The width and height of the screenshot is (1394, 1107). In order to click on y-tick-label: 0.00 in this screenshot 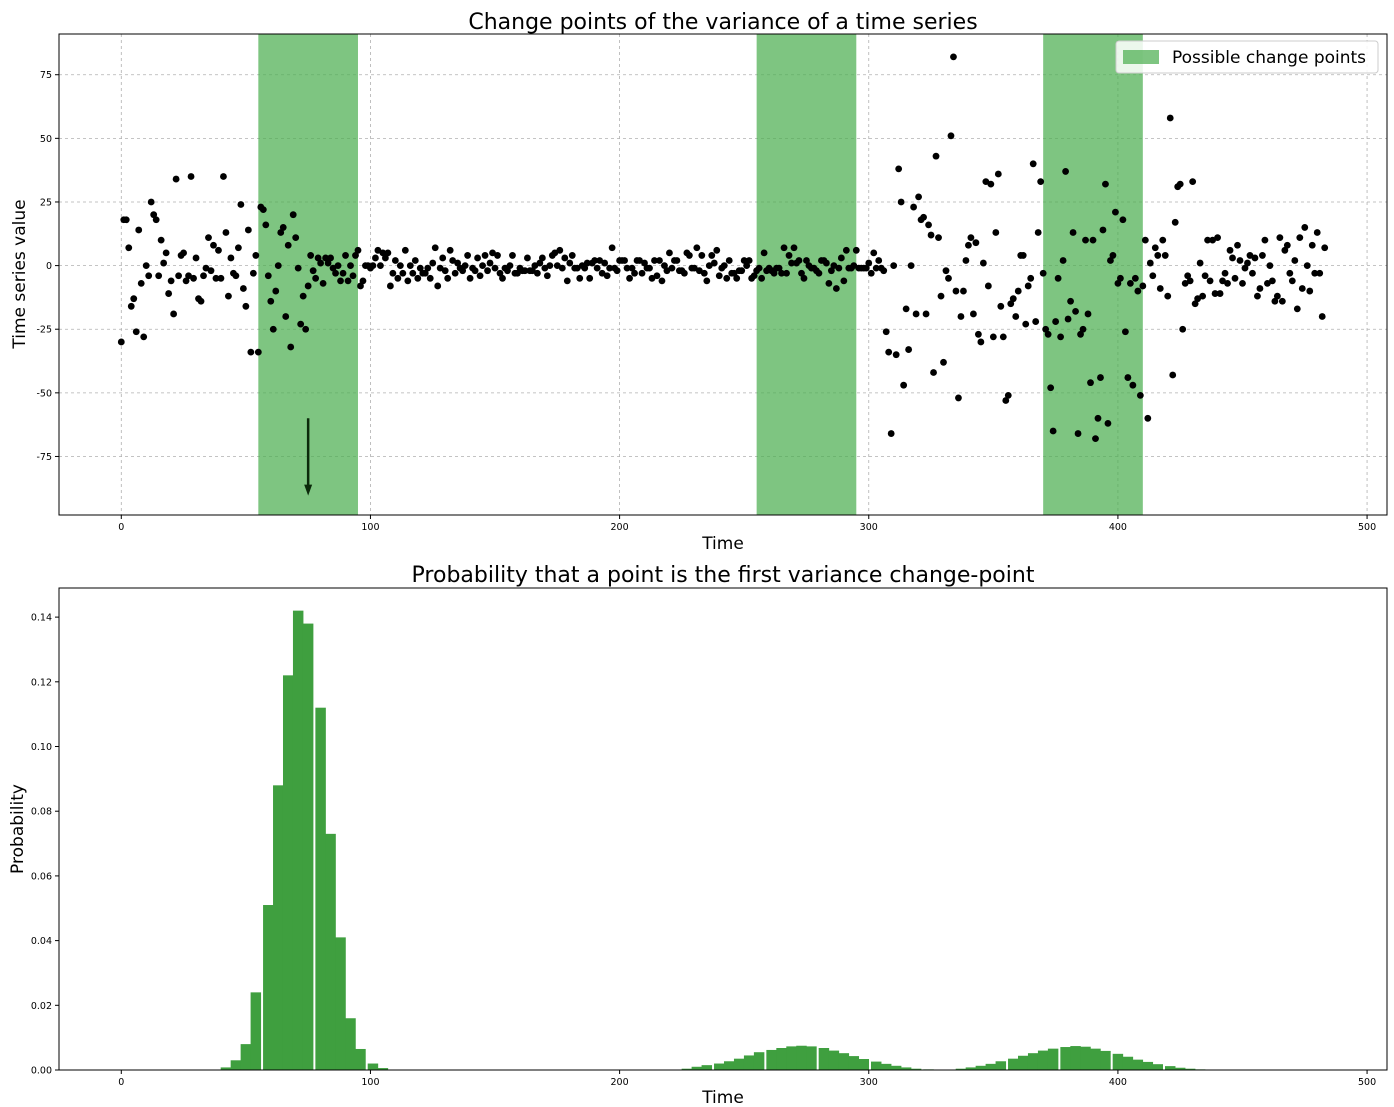, I will do `click(41, 1071)`.